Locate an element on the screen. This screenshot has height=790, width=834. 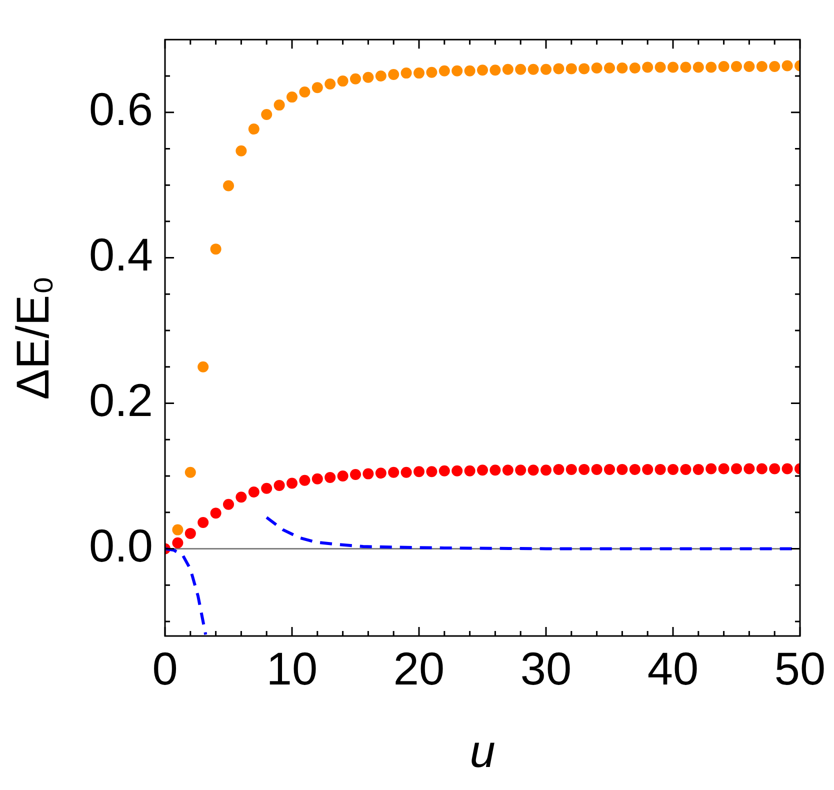
x-tick-label: 50 is located at coordinates (800, 668).